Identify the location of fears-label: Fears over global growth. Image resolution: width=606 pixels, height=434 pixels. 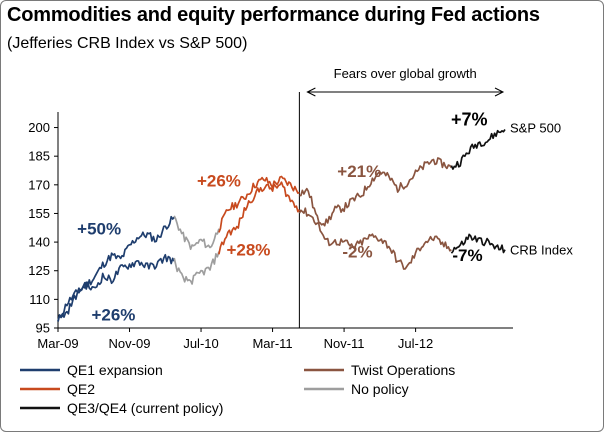
(405, 73).